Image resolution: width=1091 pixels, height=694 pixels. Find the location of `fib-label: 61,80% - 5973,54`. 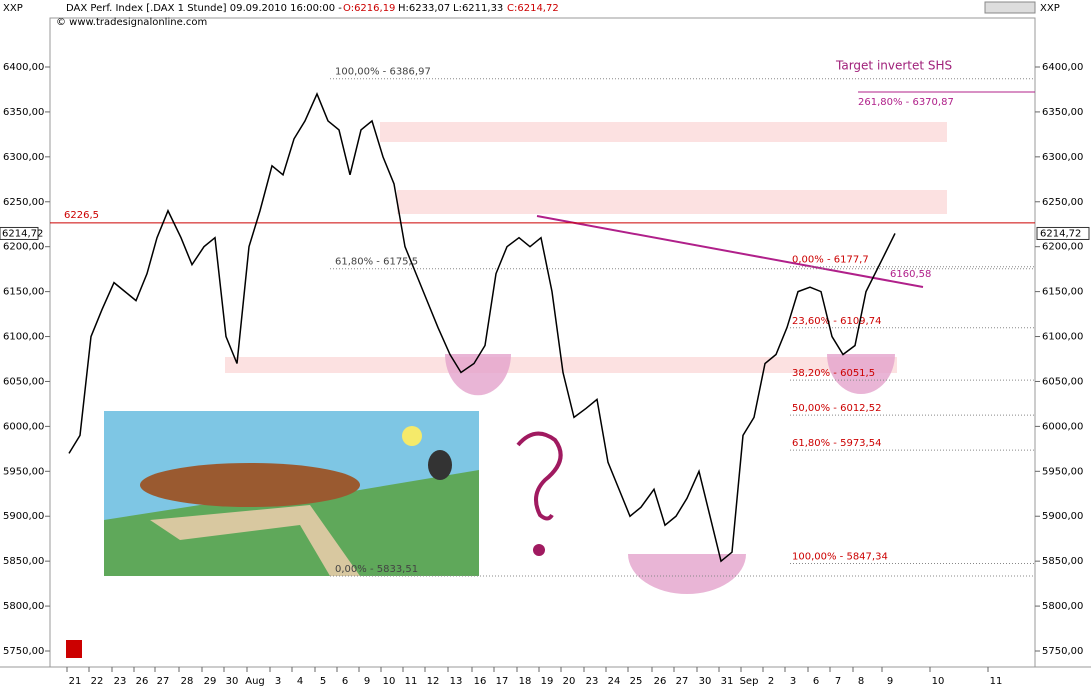

fib-label: 61,80% - 5973,54 is located at coordinates (836, 443).